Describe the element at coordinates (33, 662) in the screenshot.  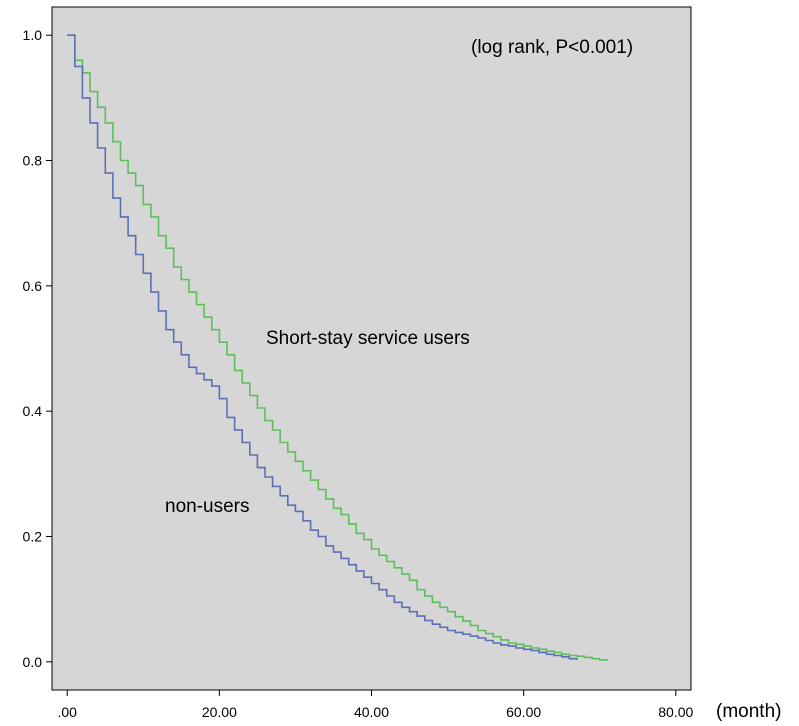
I see `y-tick-label: 0.0` at that location.